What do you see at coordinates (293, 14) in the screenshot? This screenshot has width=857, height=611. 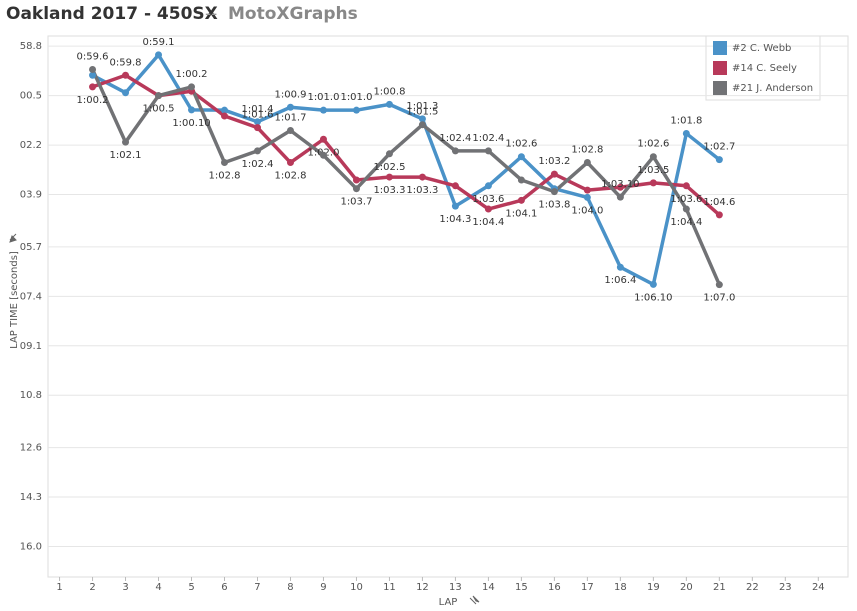 I see `chart-subtitle: MotoXGraphs` at bounding box center [293, 14].